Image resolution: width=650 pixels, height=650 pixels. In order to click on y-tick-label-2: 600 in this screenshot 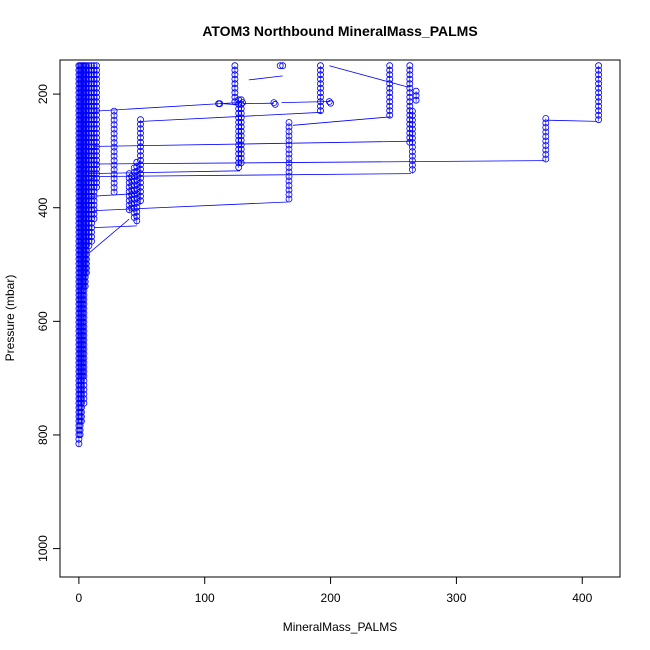, I will do `click(43, 321)`.